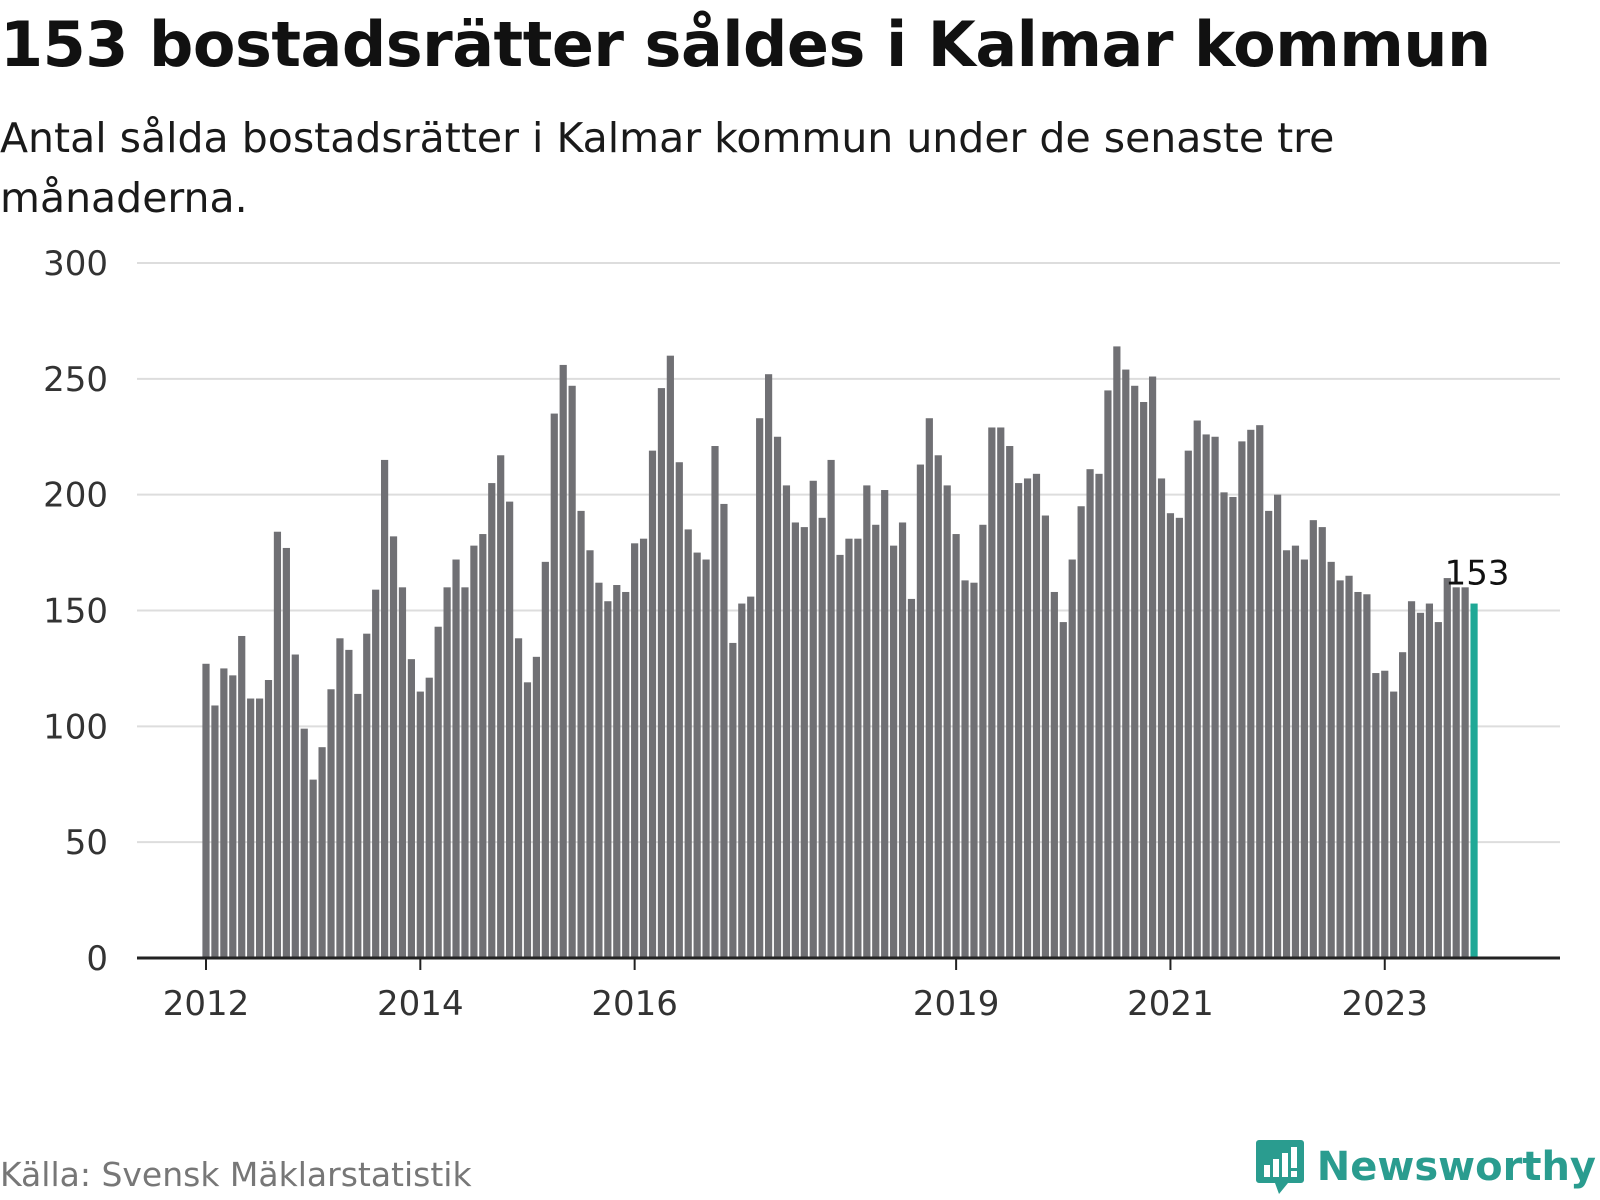  Describe the element at coordinates (1170, 1004) in the screenshot. I see `x-tick-label: 2021` at that location.